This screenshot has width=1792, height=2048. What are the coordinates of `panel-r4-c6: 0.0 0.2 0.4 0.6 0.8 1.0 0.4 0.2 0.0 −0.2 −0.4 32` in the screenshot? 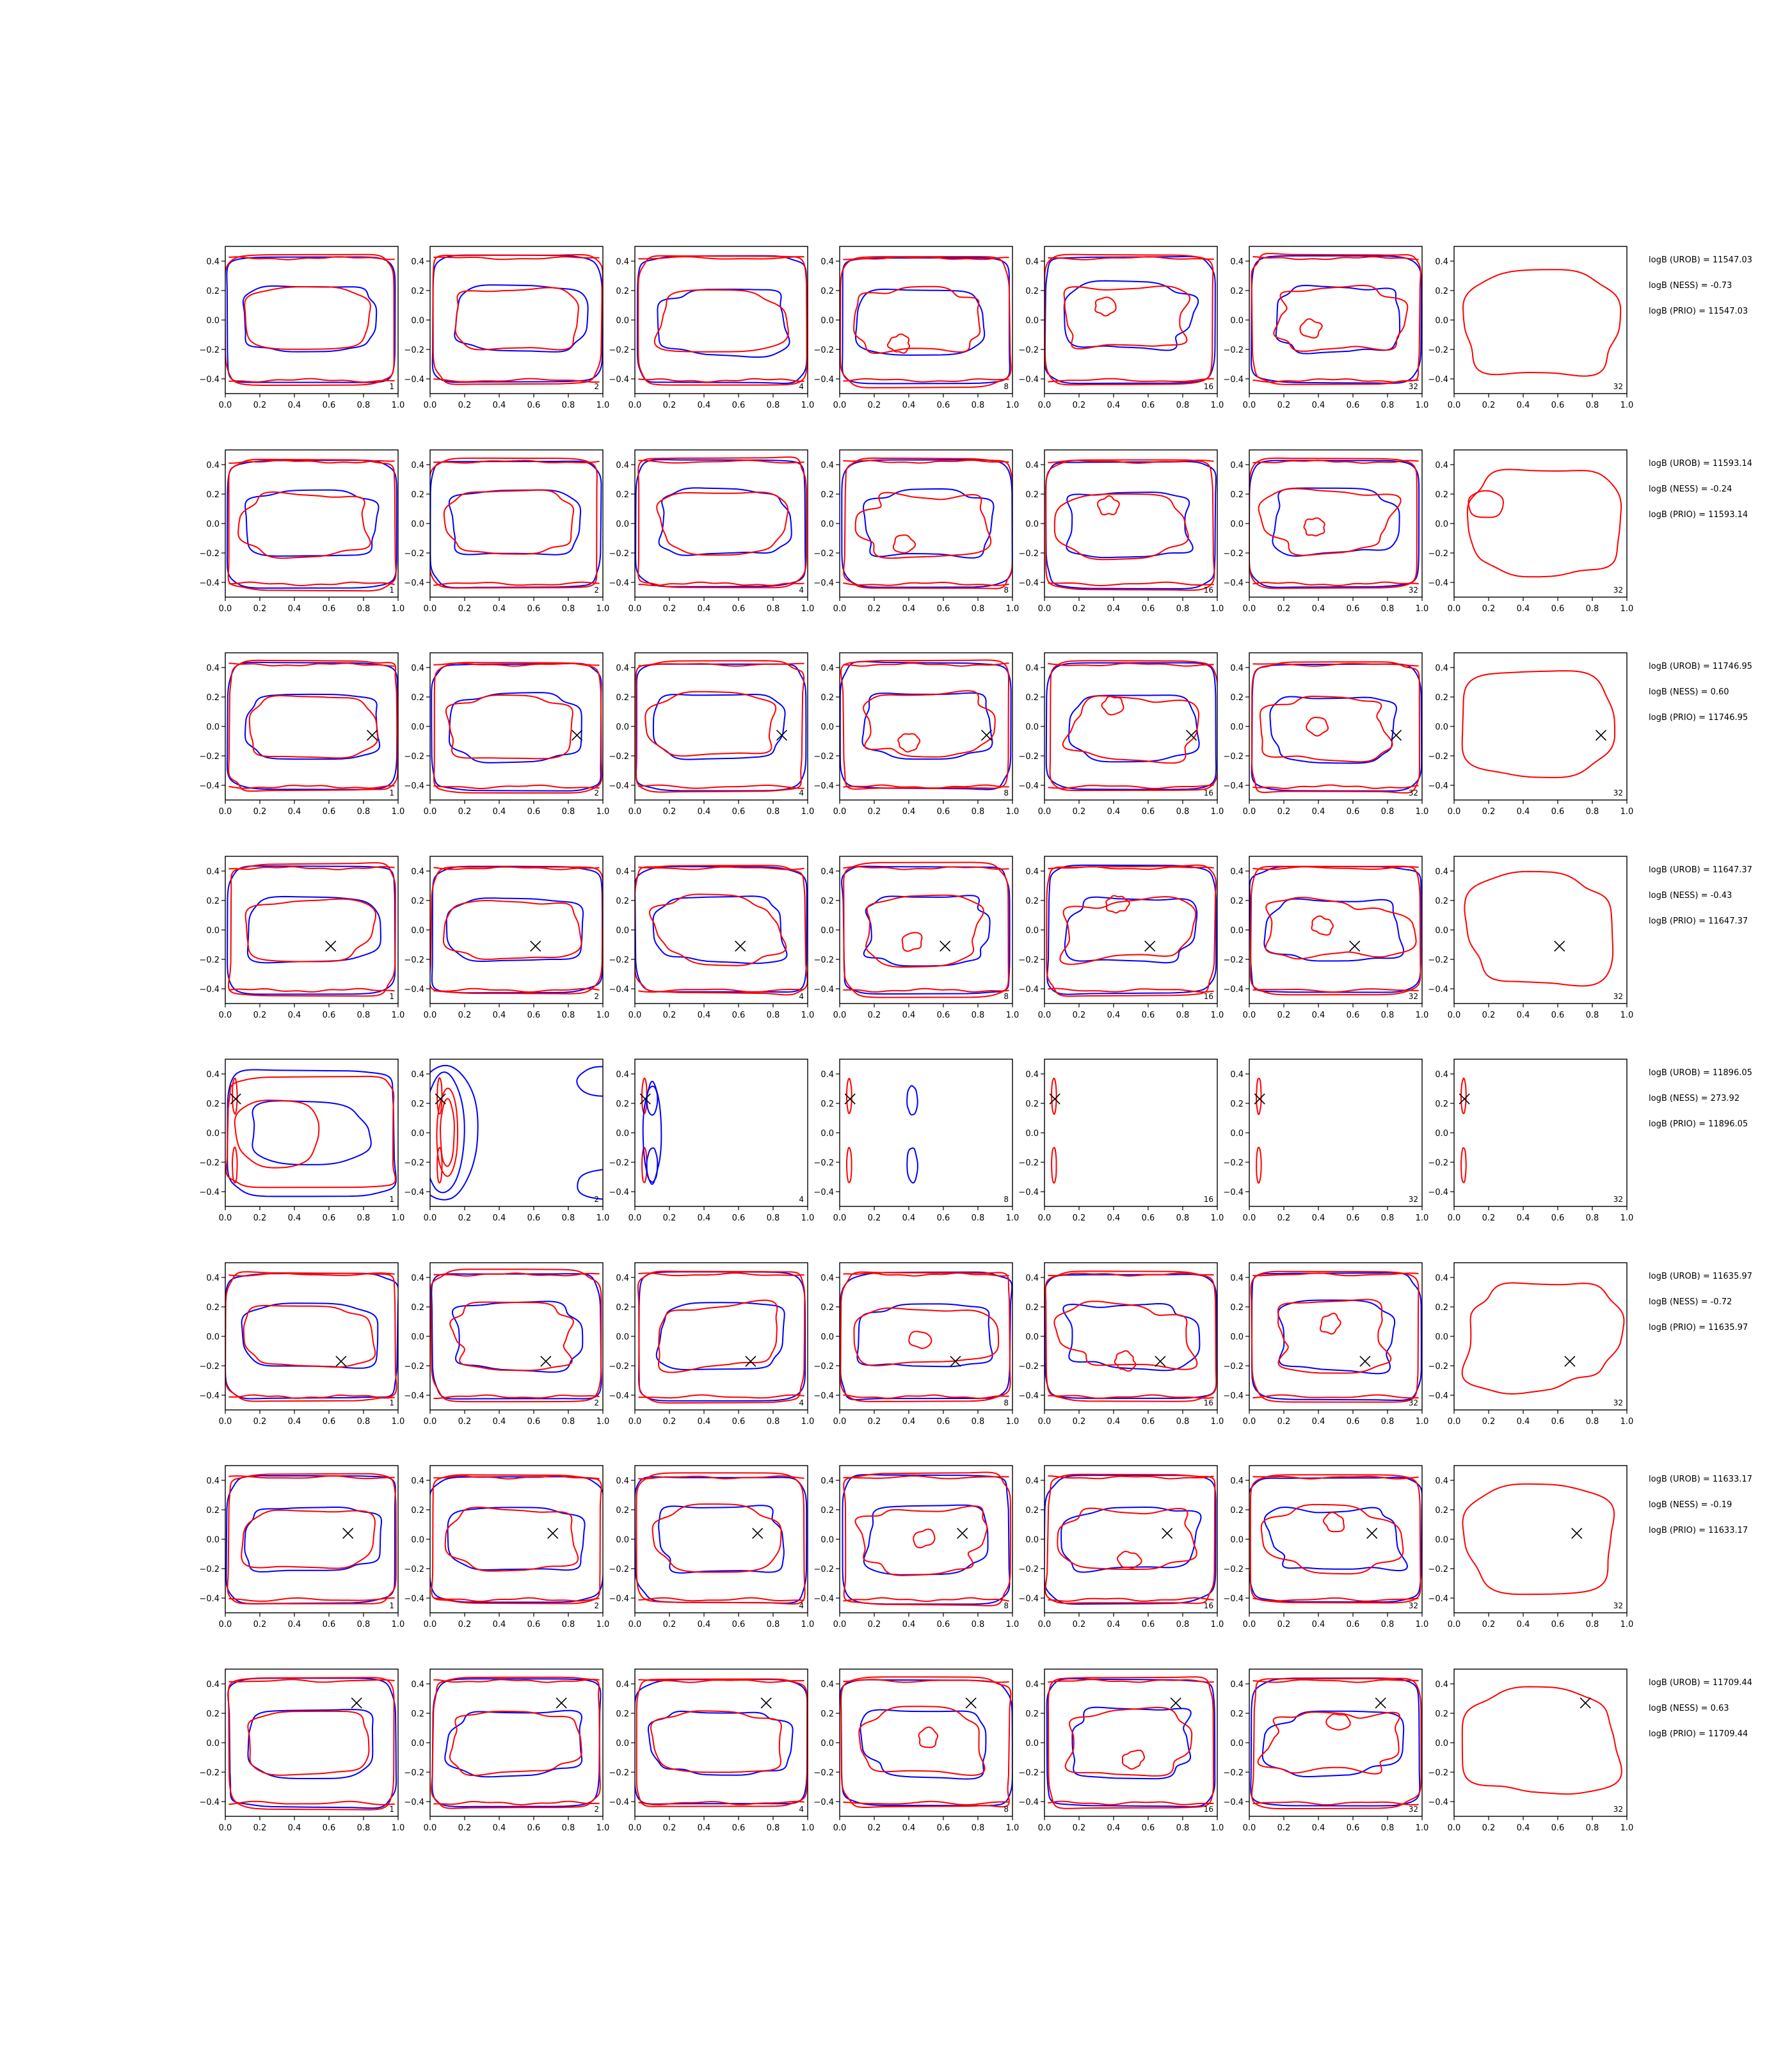 It's located at (1325, 938).